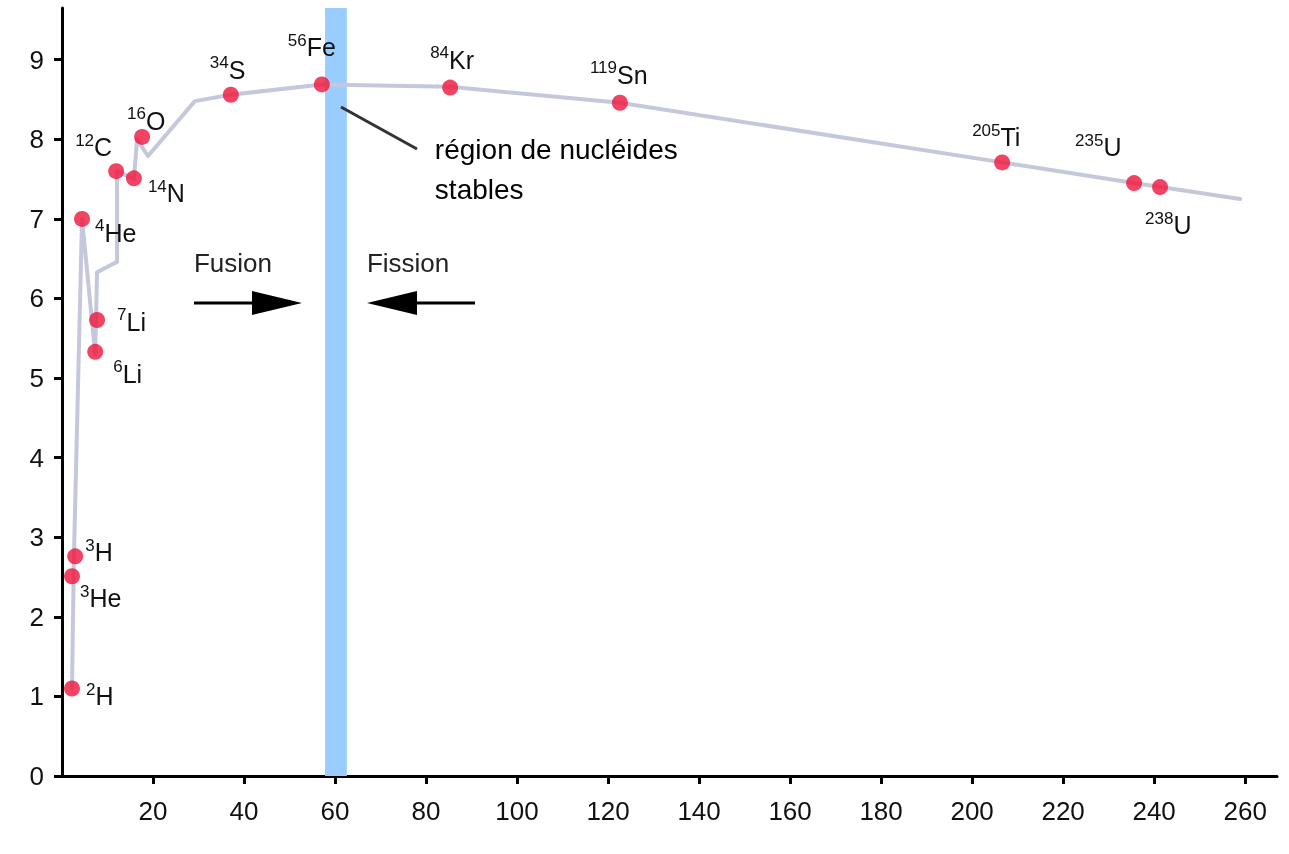 Image resolution: width=1289 pixels, height=854 pixels. What do you see at coordinates (881, 811) in the screenshot?
I see `x-tick-label: 180` at bounding box center [881, 811].